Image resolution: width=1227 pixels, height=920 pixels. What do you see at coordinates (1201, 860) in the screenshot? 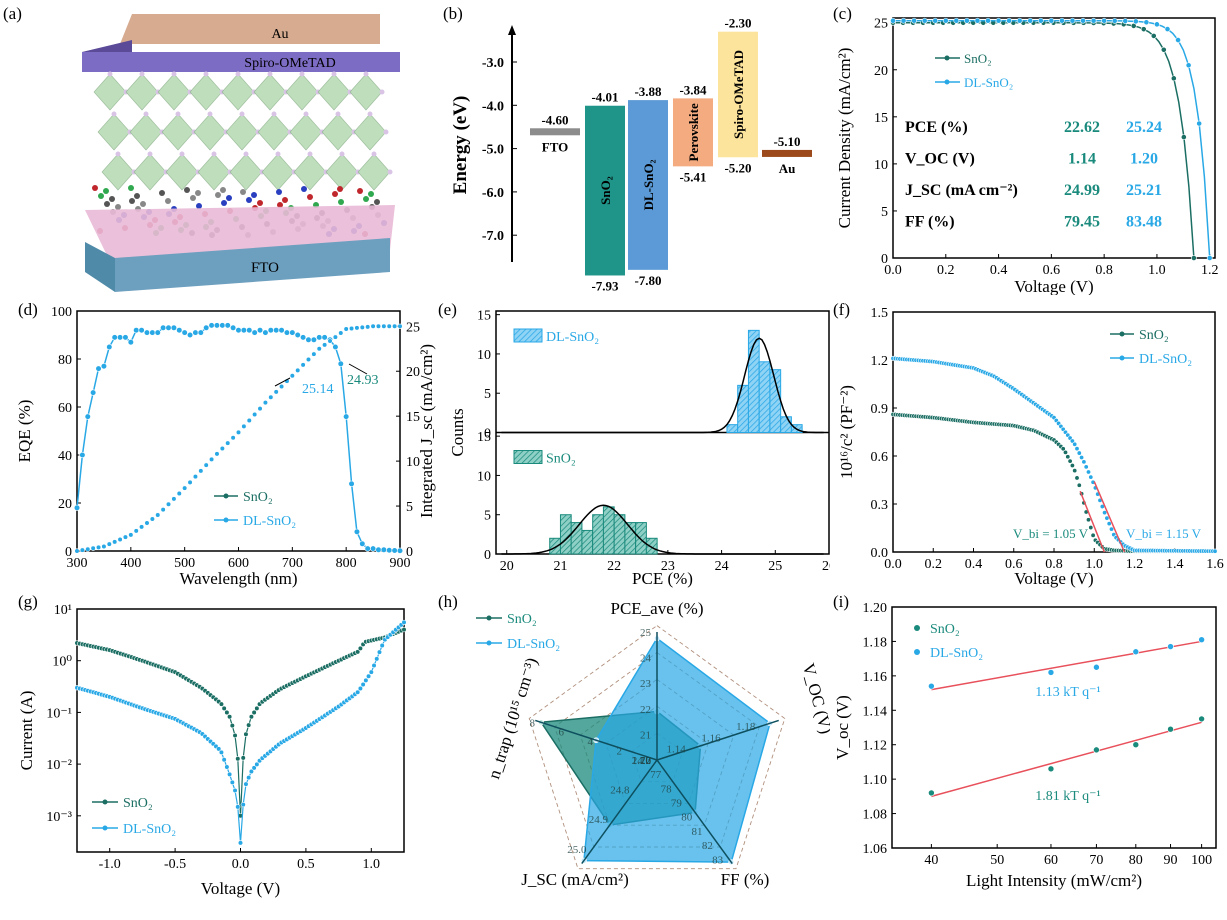
I see `x-tick-label: 100` at bounding box center [1201, 860].